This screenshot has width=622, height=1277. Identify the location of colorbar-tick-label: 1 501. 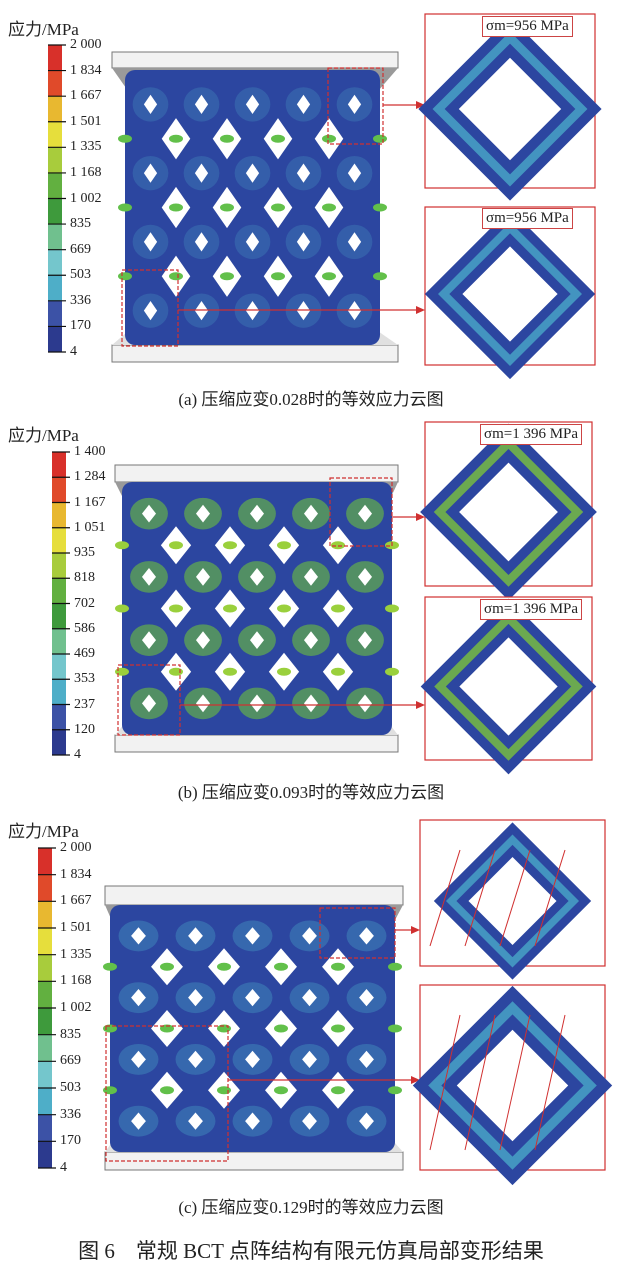
(86, 121).